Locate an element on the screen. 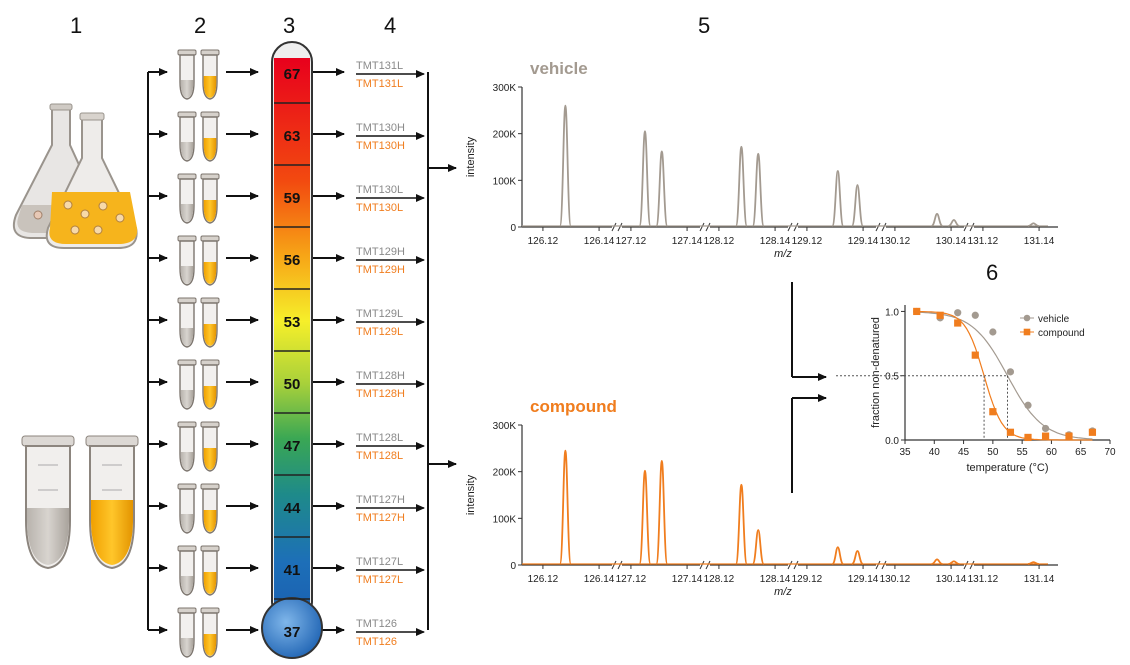  tmt-label-vehicle: TMT129L is located at coordinates (379, 314).